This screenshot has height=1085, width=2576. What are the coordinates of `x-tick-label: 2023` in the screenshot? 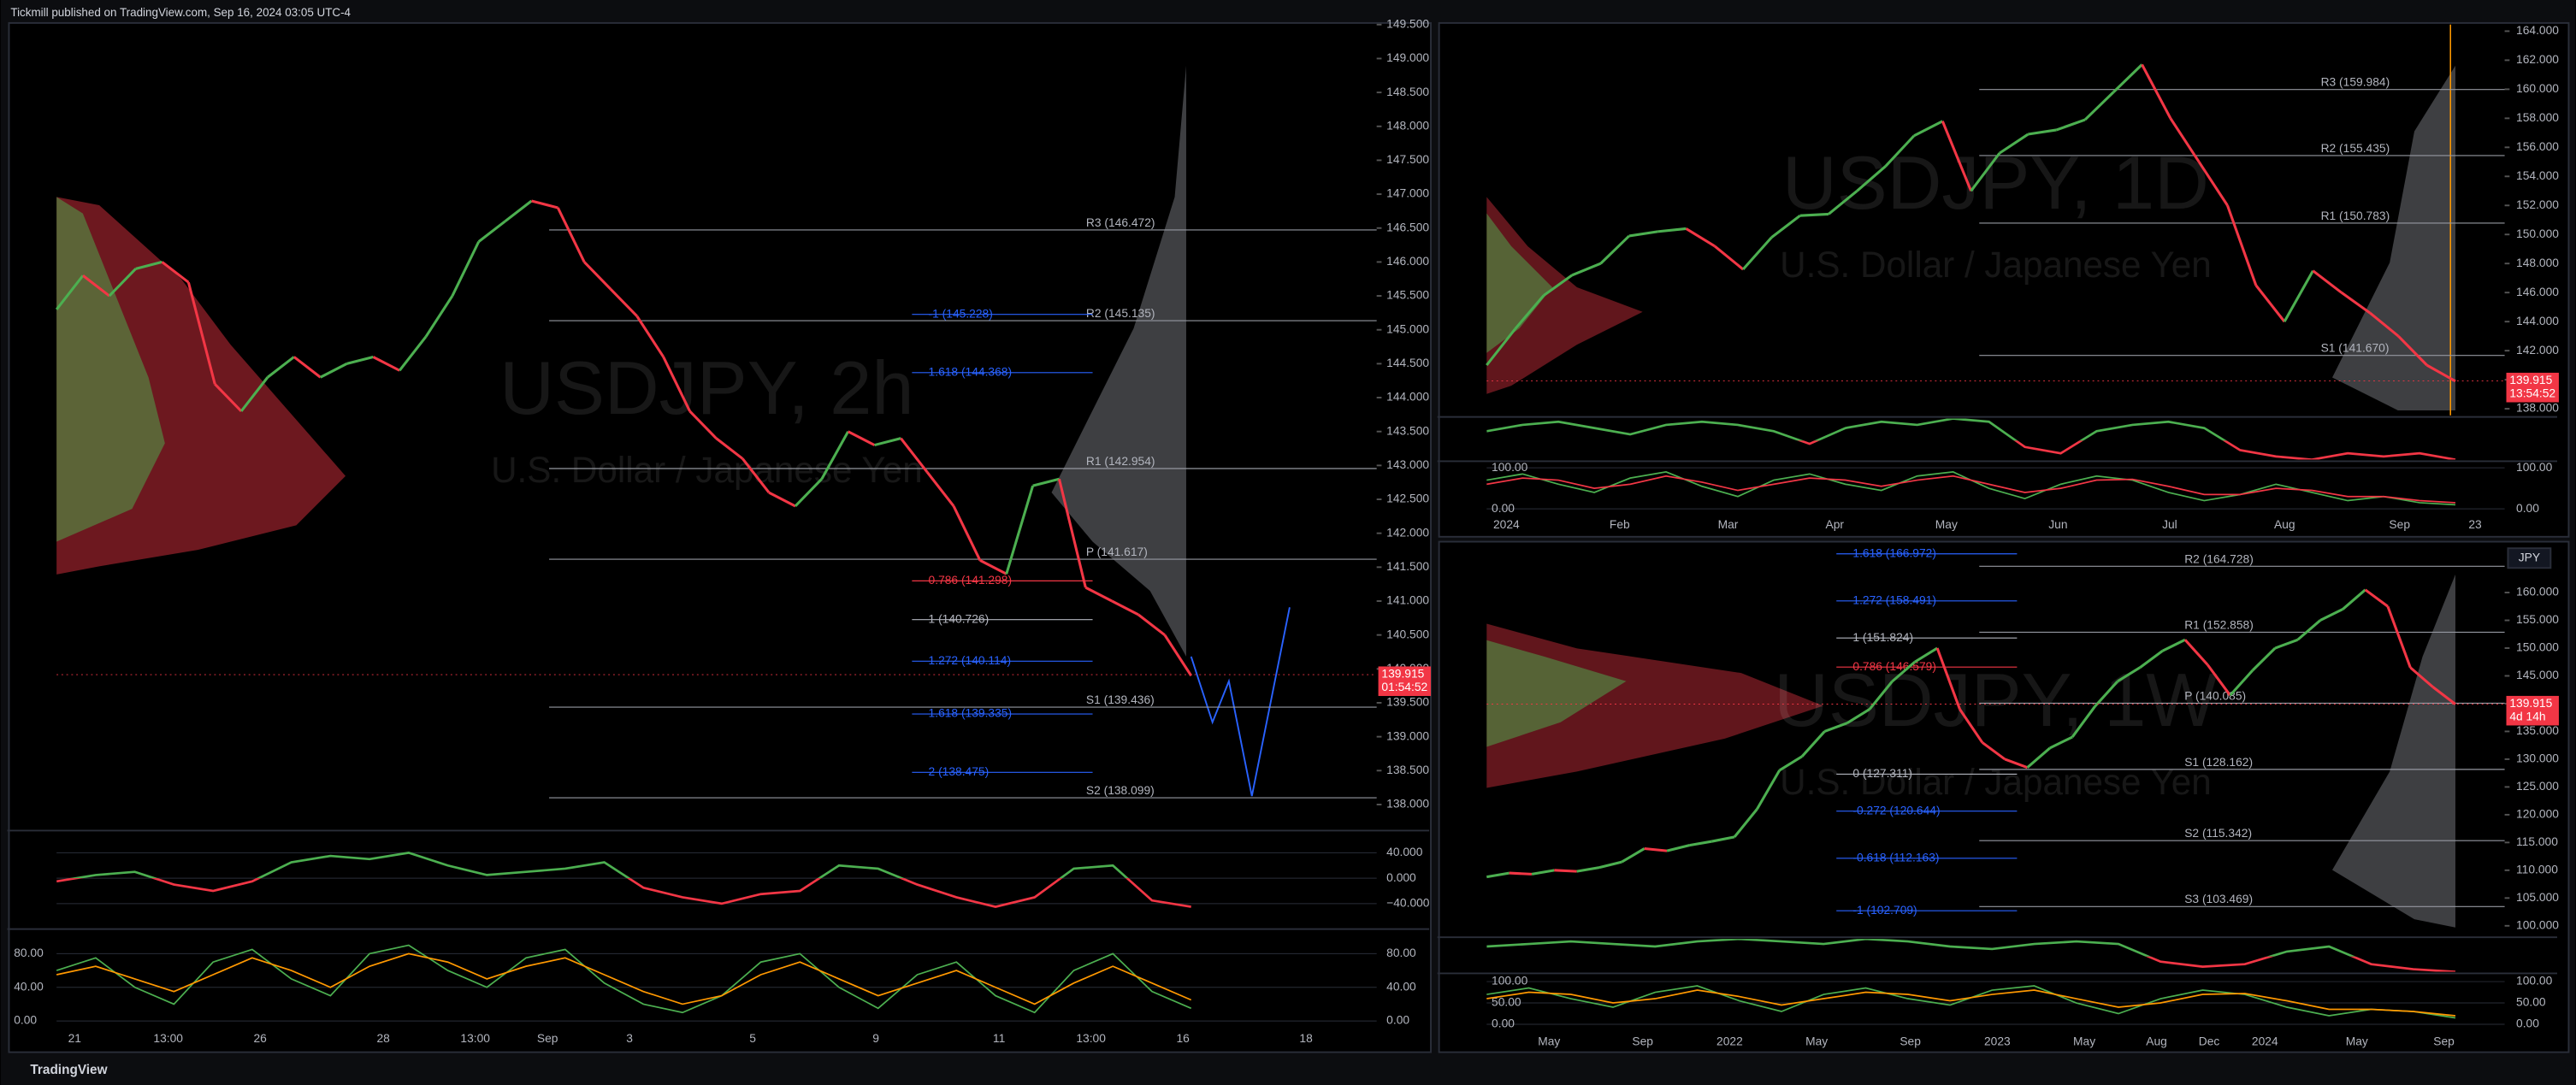 It's located at (1997, 1041).